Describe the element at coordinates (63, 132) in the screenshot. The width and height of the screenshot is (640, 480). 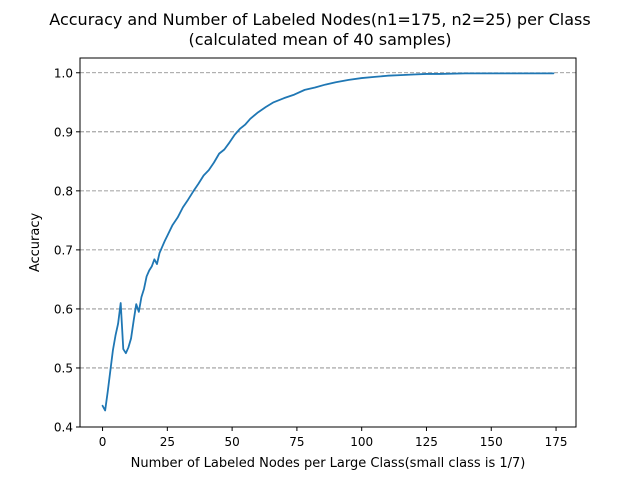
I see `y-tick-label: 0.9` at that location.